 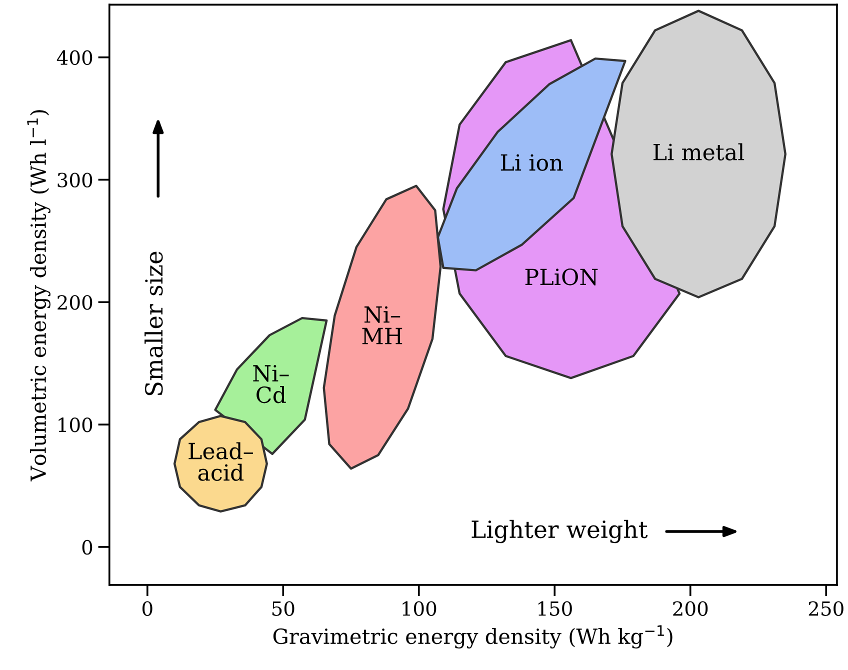 What do you see at coordinates (531, 162) in the screenshot?
I see `series-label: Li ion` at bounding box center [531, 162].